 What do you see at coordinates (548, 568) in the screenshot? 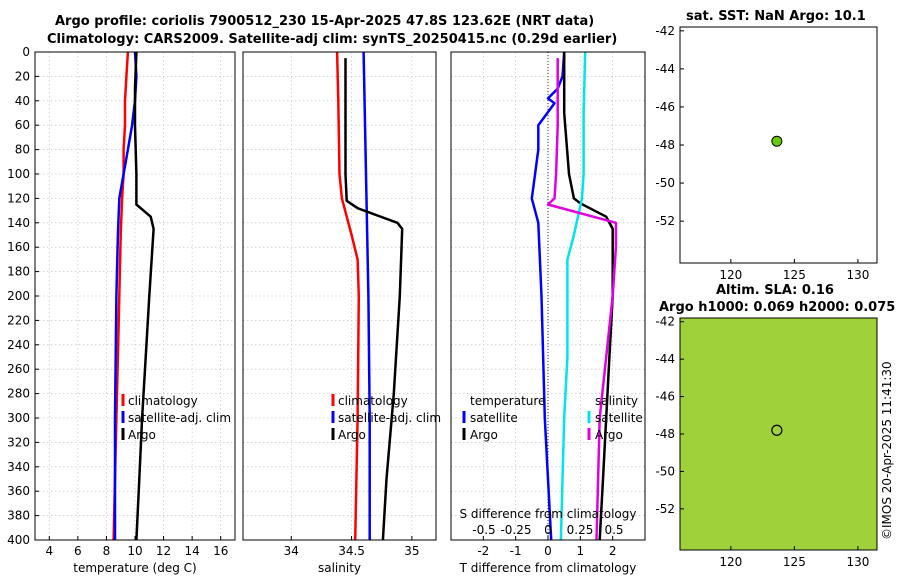
I see `x-axis-label: T difference from climatology` at bounding box center [548, 568].